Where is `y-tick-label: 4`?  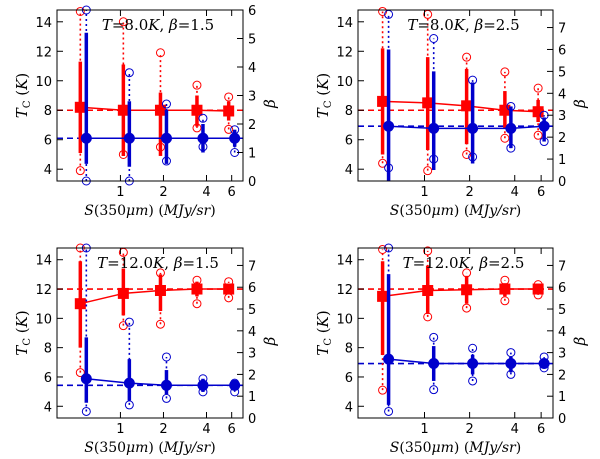 y-tick-label: 4 is located at coordinates (48, 170).